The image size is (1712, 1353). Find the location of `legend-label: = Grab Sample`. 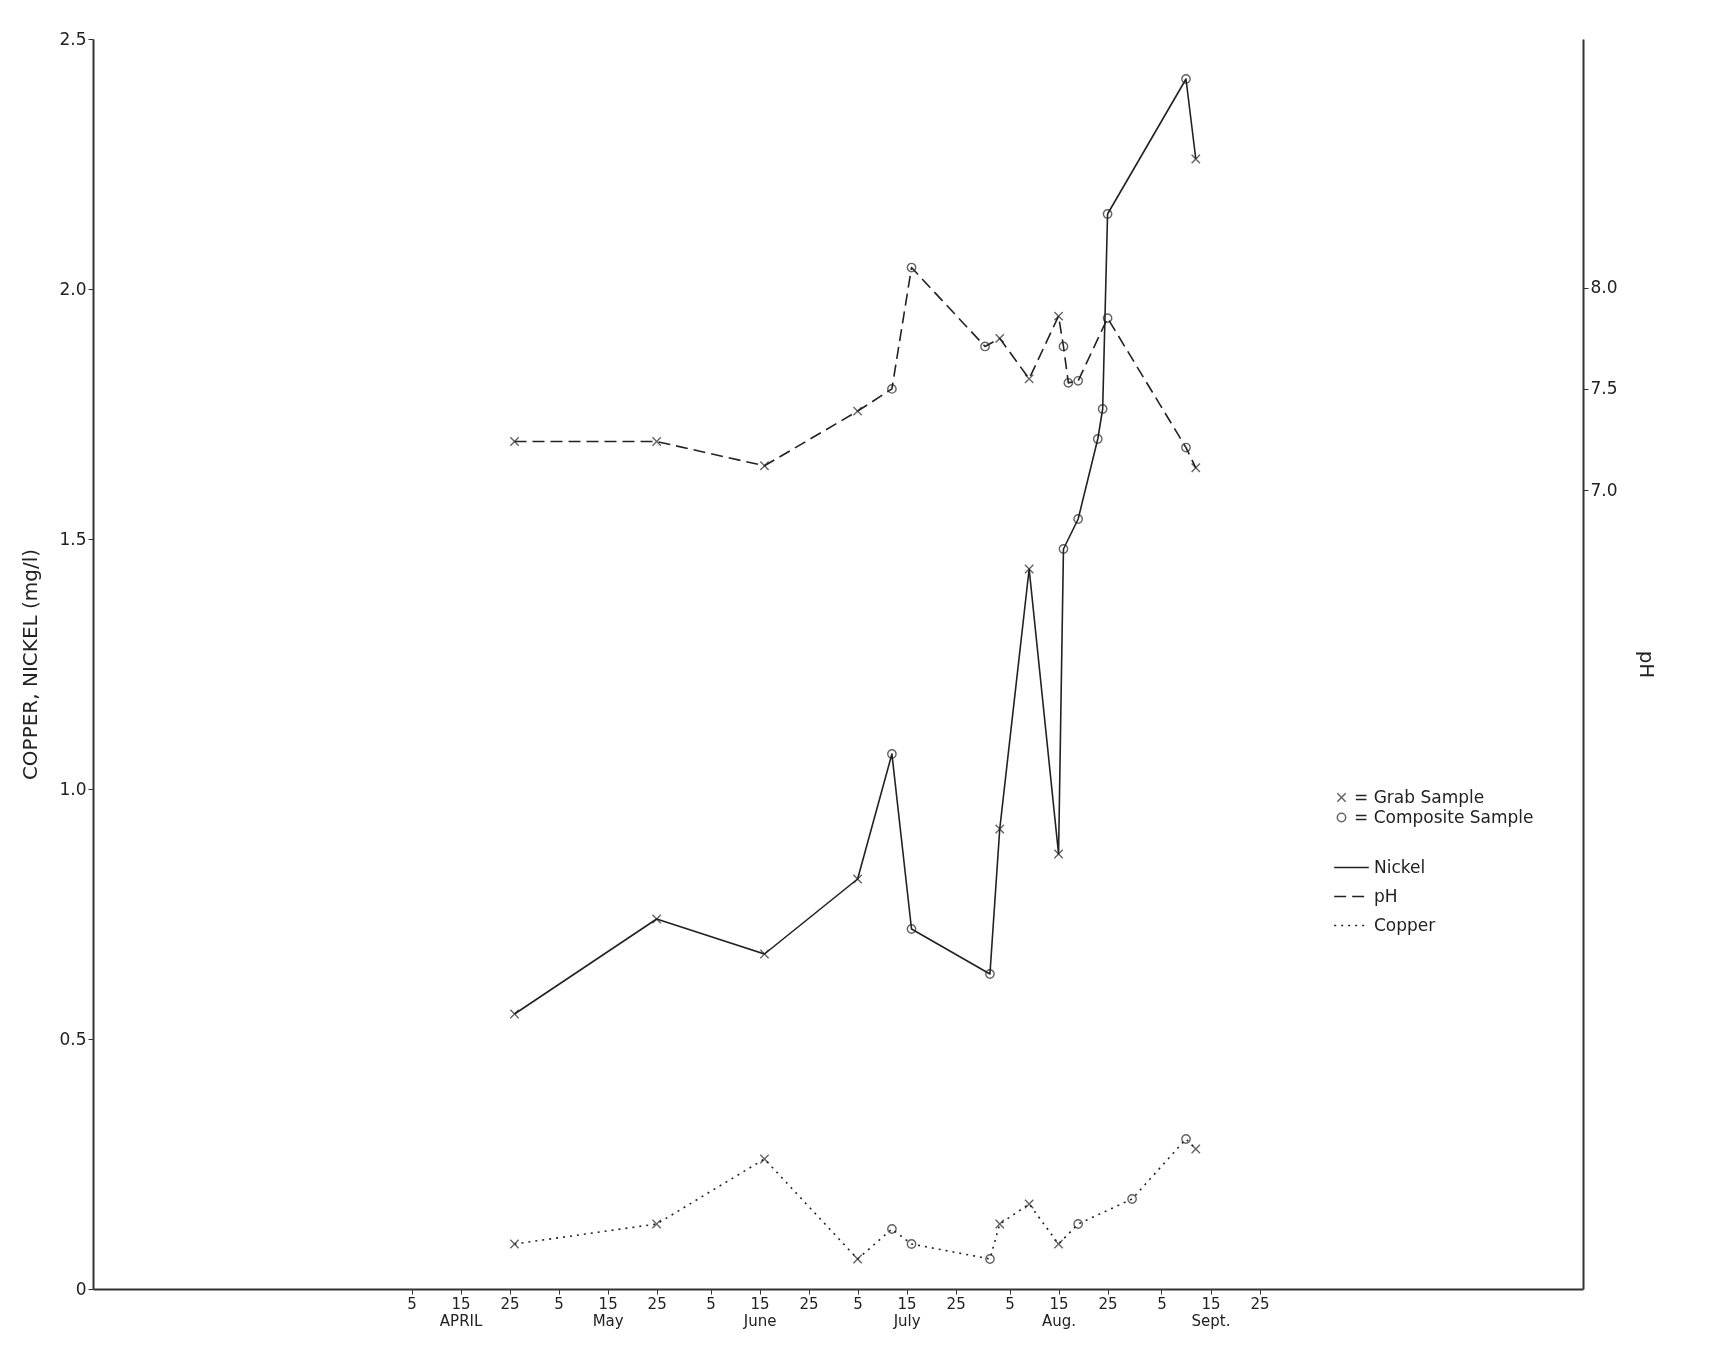

legend-label: = Grab Sample is located at coordinates (1419, 796).